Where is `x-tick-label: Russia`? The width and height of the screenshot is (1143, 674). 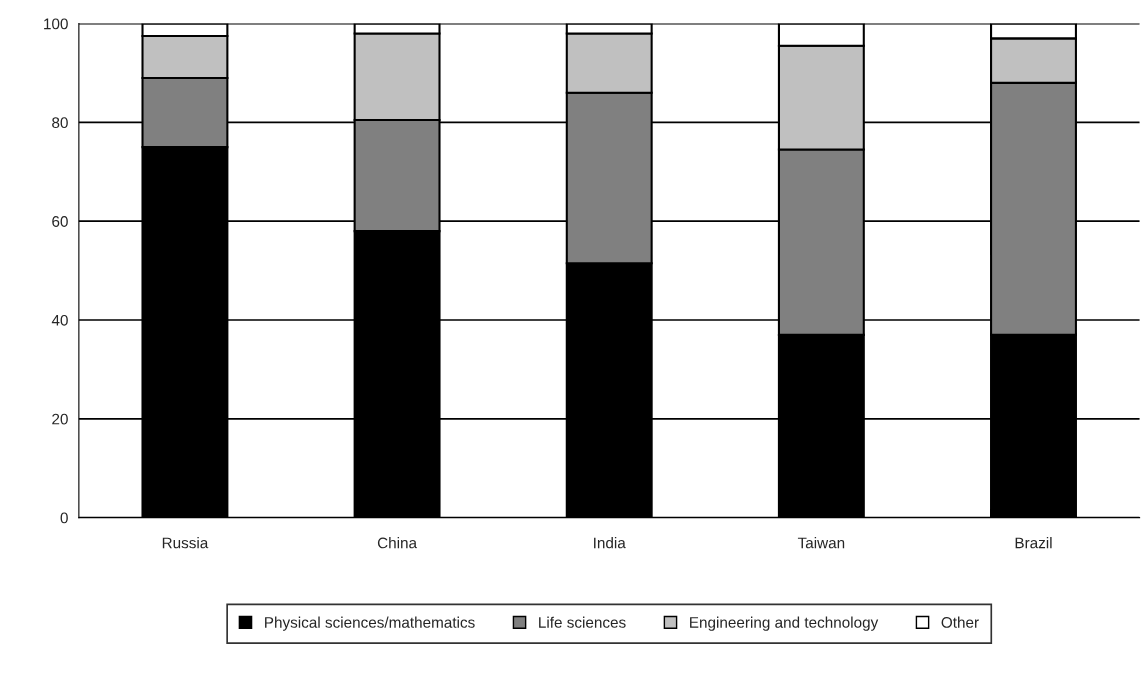
x-tick-label: Russia is located at coordinates (185, 543).